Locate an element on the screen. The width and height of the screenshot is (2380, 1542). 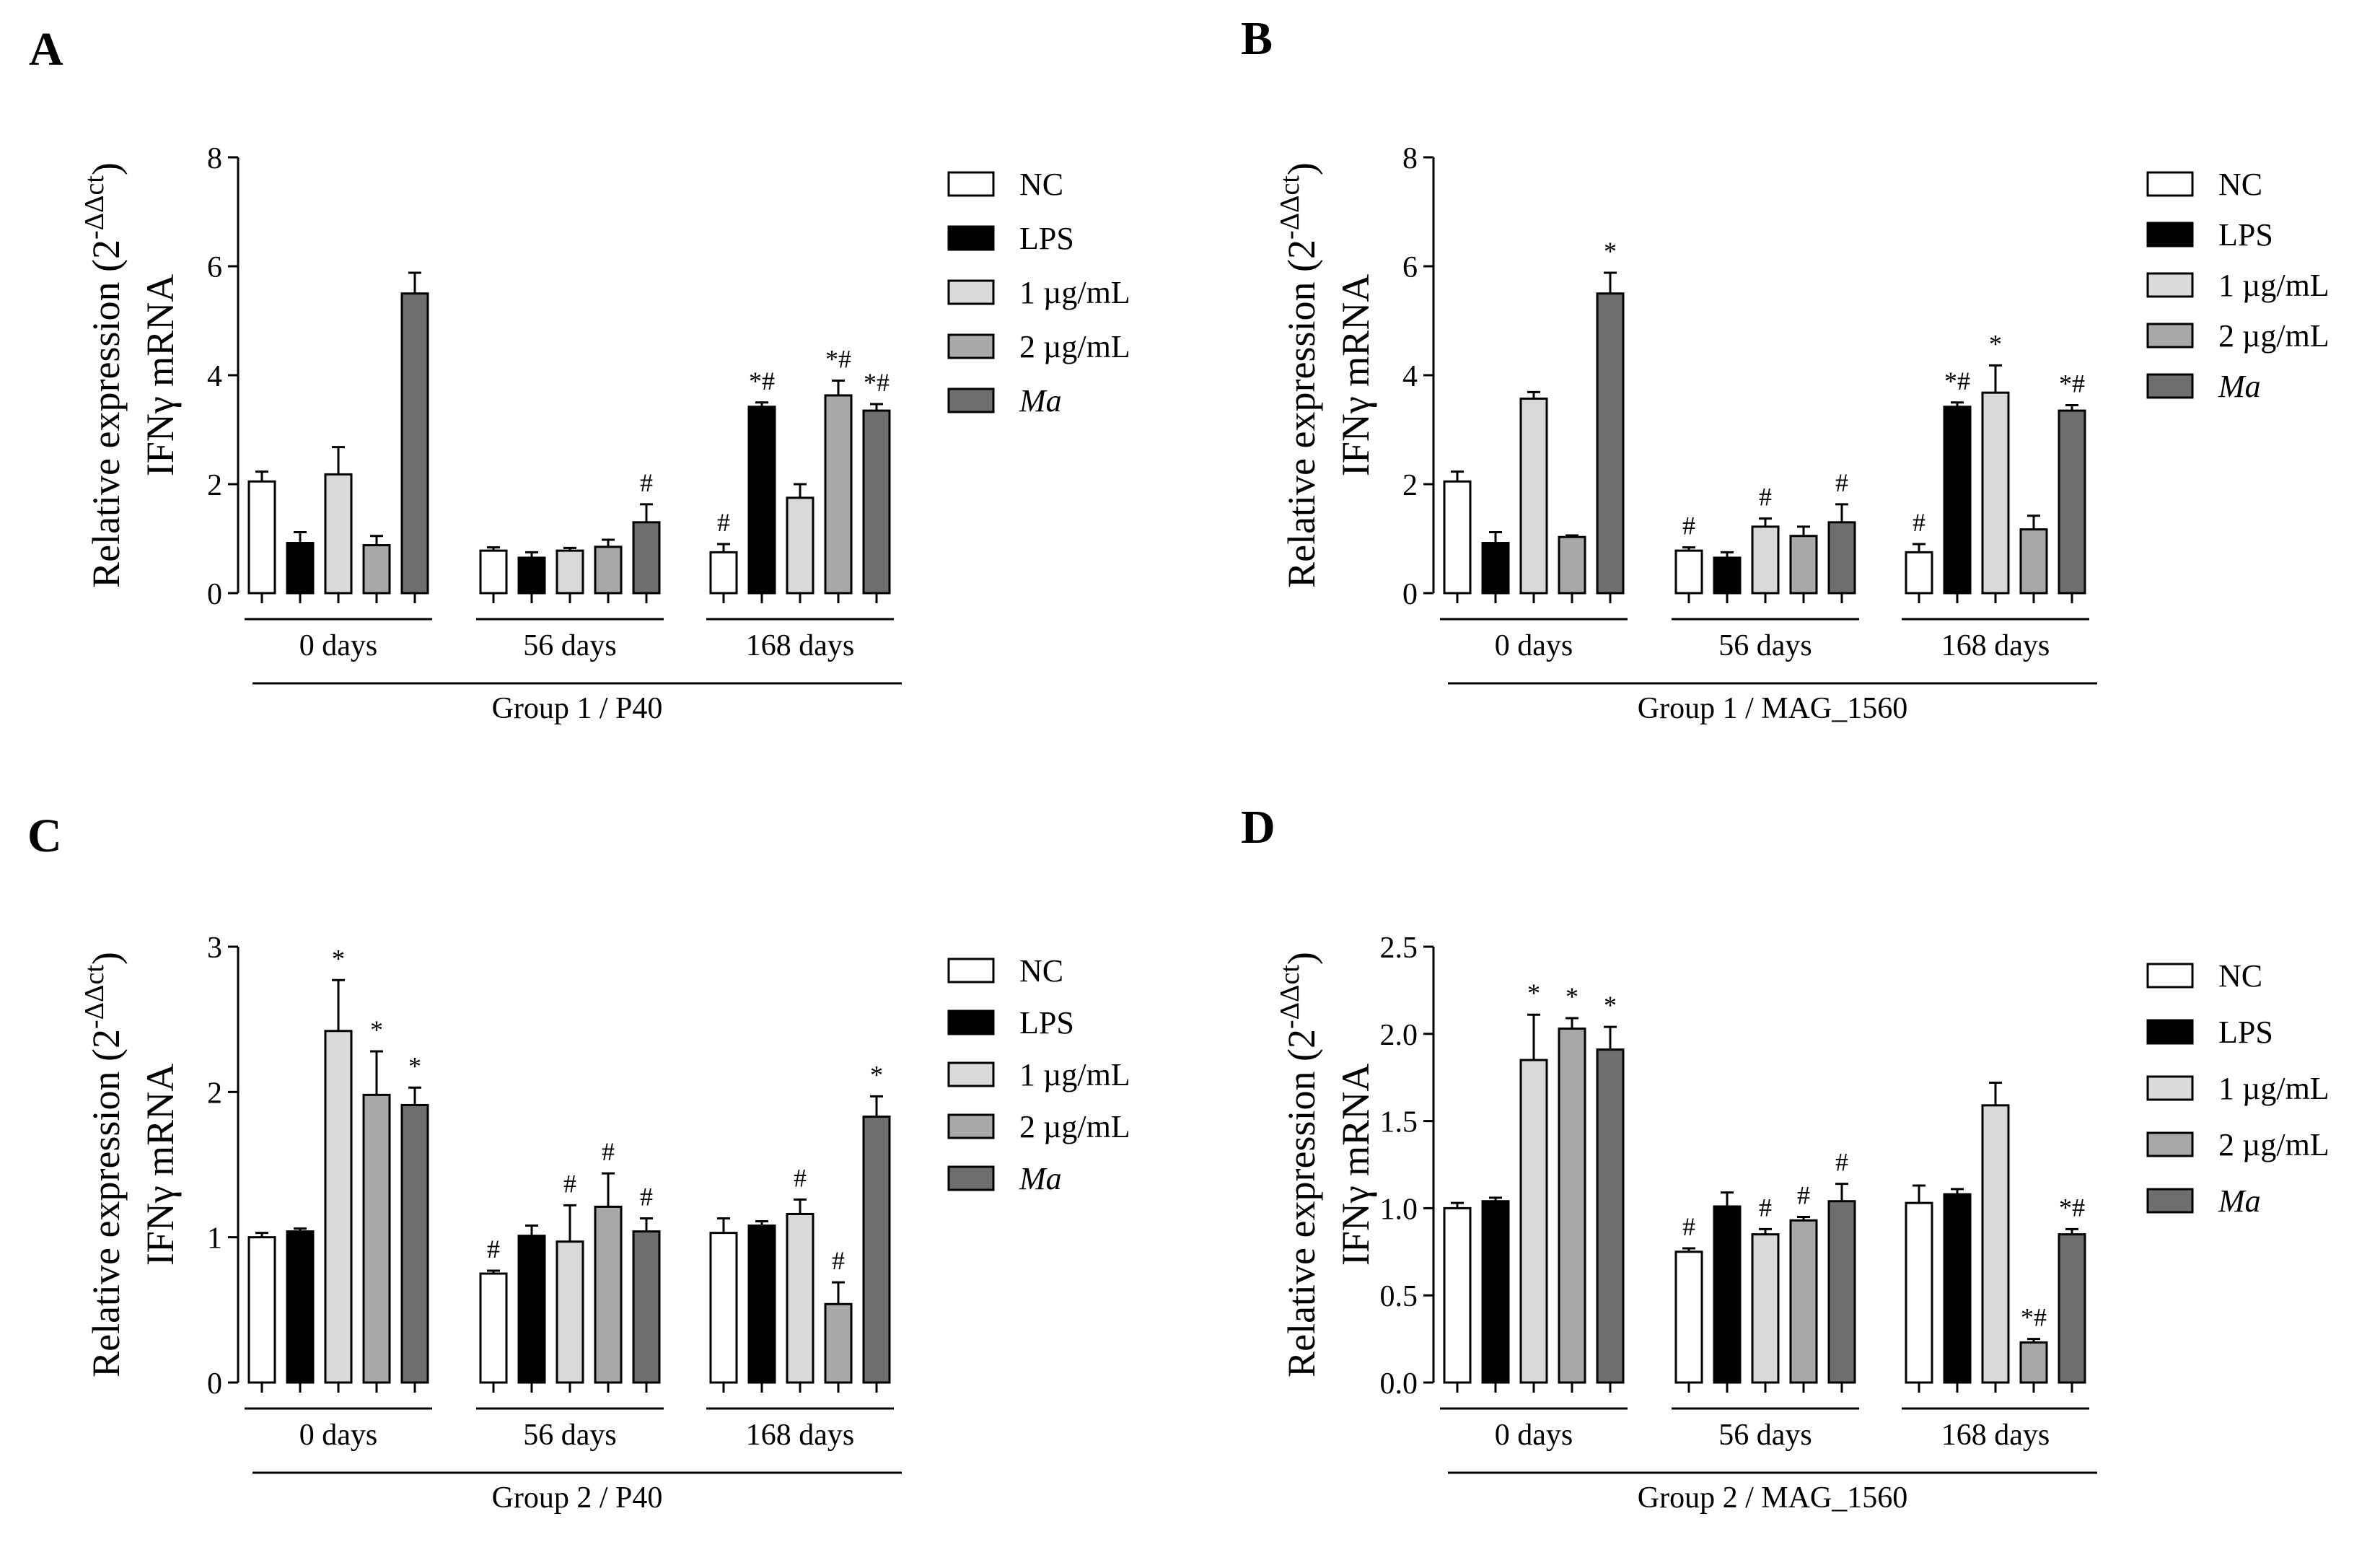
panel-letter: D is located at coordinates (1258, 827).